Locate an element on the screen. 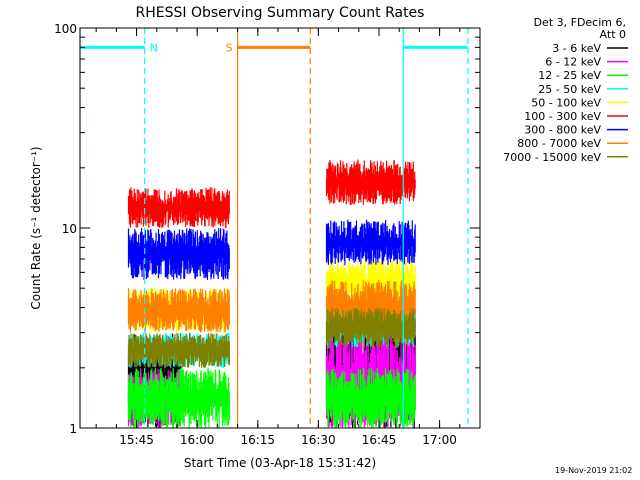  y-tick-label-0: 1 is located at coordinates (73, 429).